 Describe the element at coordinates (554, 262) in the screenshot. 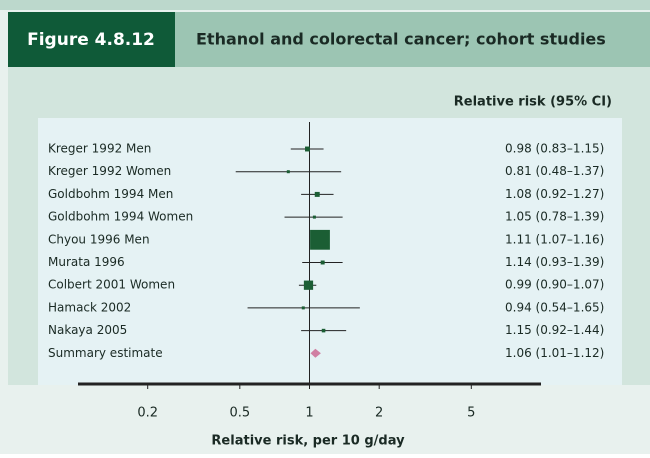

I see `value-label: 1.14 (0.93–1.39)` at that location.